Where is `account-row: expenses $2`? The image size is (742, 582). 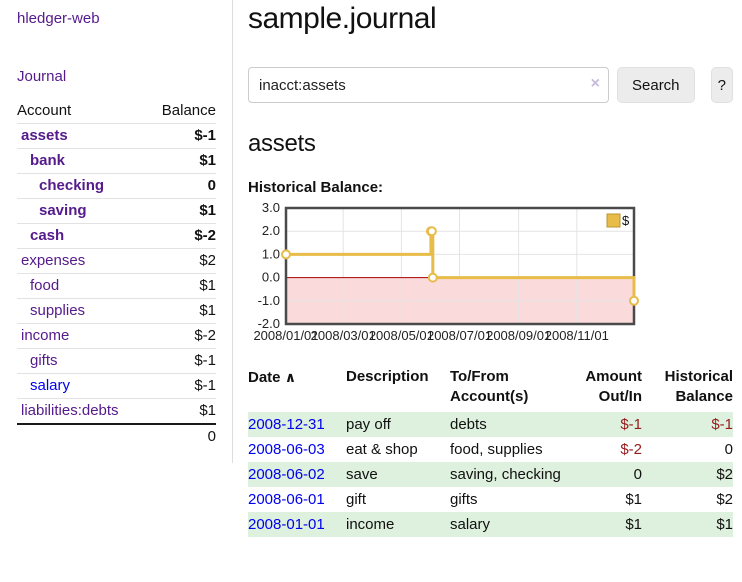 account-row: expenses $2 is located at coordinates (116, 261).